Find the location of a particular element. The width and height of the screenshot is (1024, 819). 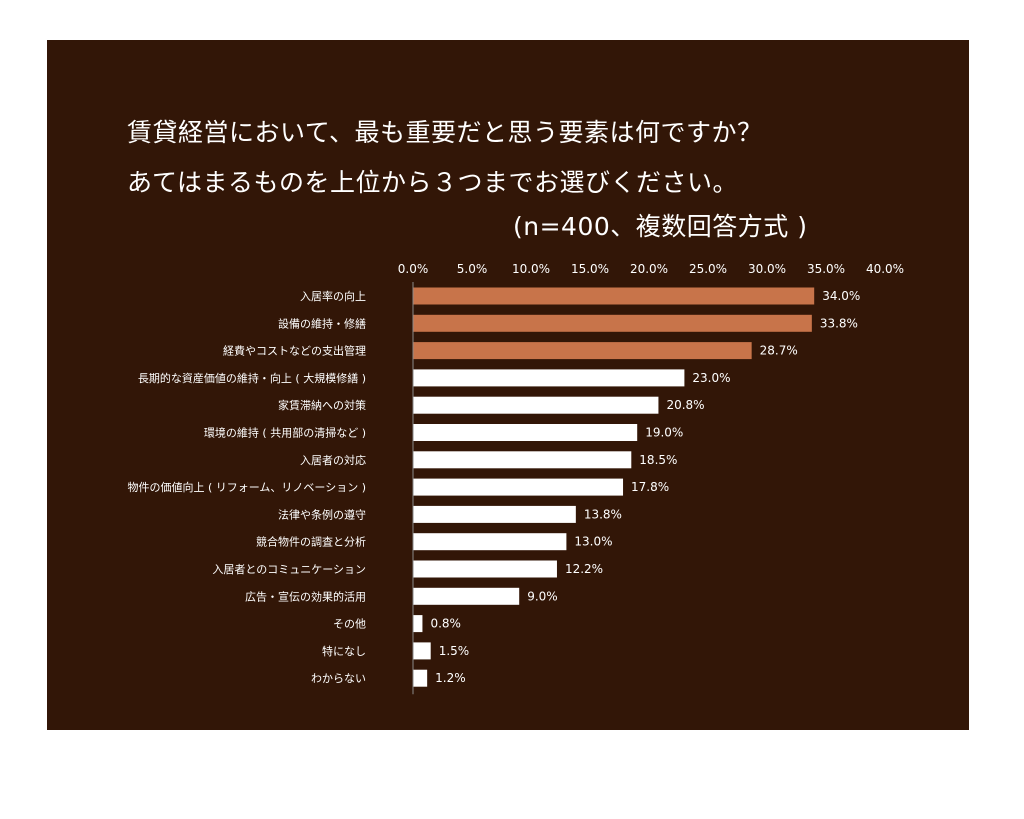

x-tick-label: 25.0% is located at coordinates (708, 269).